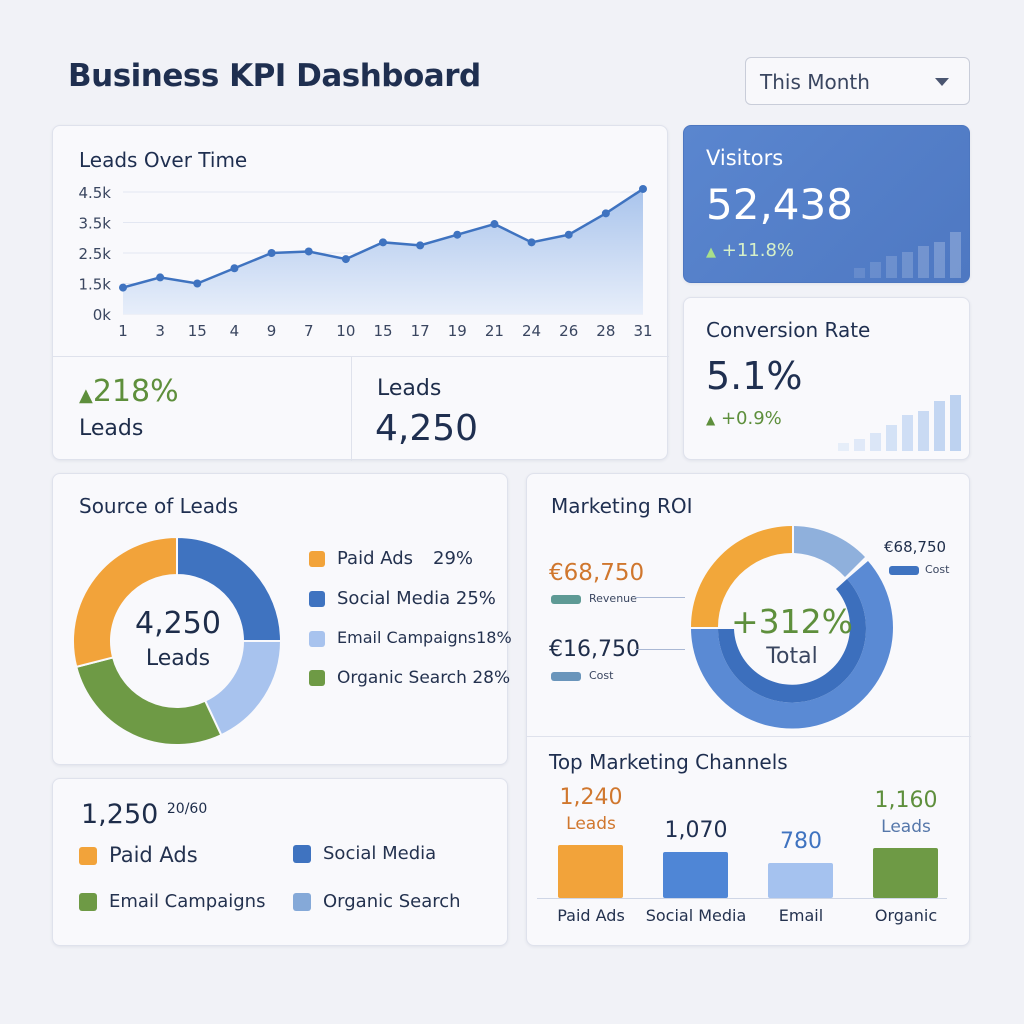  What do you see at coordinates (801, 841) in the screenshot?
I see `bar-value-label: 780` at bounding box center [801, 841].